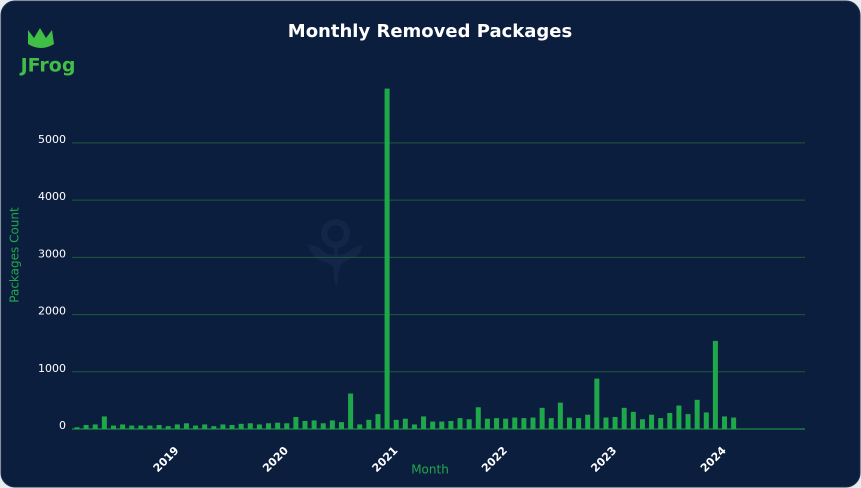 The width and height of the screenshot is (861, 488). I want to click on y-tick-label: 5000, so click(52, 139).